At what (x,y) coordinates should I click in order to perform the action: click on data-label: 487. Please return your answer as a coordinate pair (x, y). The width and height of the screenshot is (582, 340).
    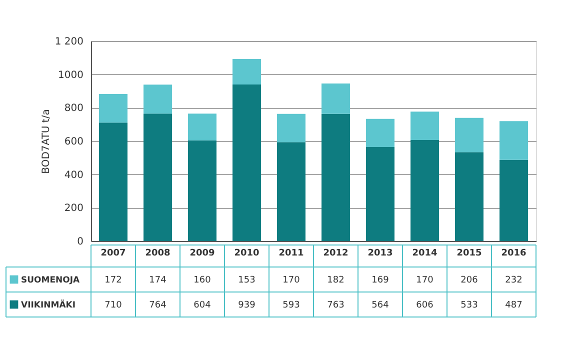
    Looking at the image, I should click on (513, 305).